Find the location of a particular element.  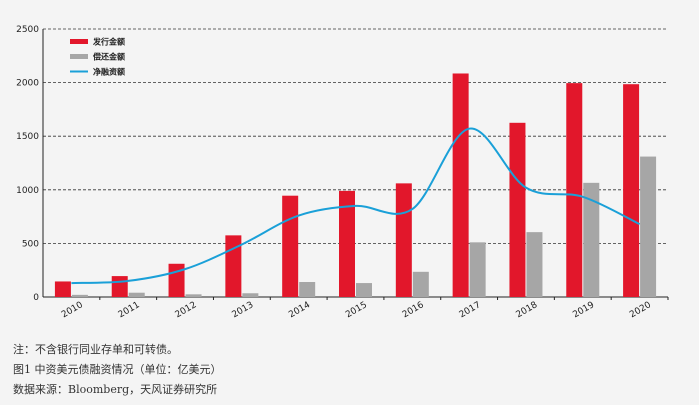

legend-label: 发行金额 is located at coordinates (108, 42).